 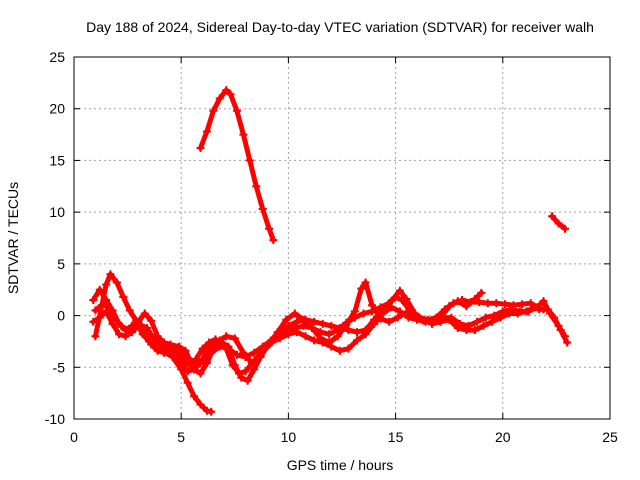 What do you see at coordinates (13, 238) in the screenshot?
I see `y-axis-label: SDTVAR / TECUs` at bounding box center [13, 238].